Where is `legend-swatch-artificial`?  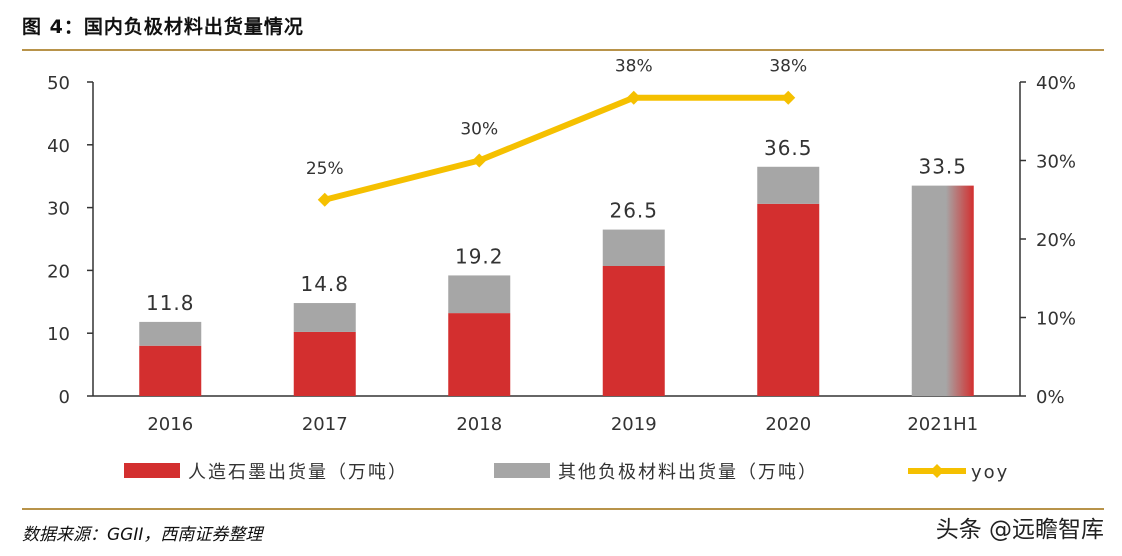
legend-swatch-artificial is located at coordinates (152, 470).